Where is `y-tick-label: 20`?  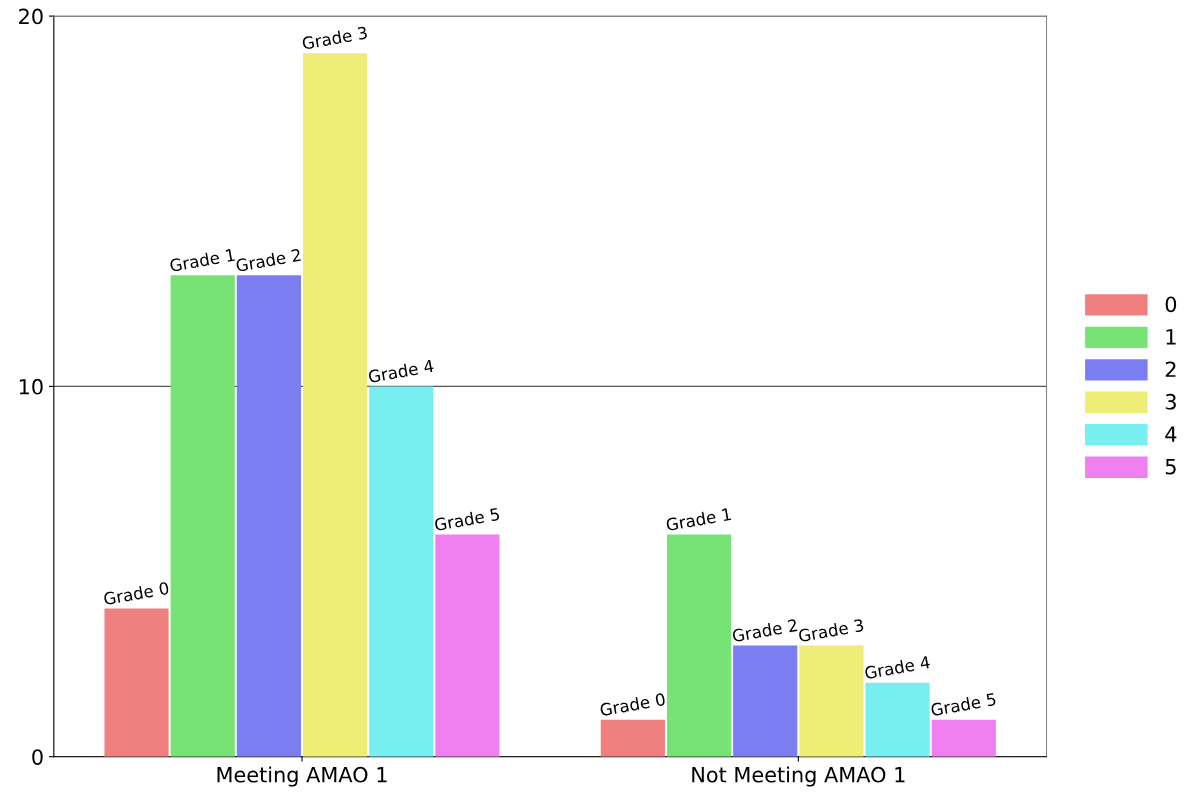 y-tick-label: 20 is located at coordinates (31, 16).